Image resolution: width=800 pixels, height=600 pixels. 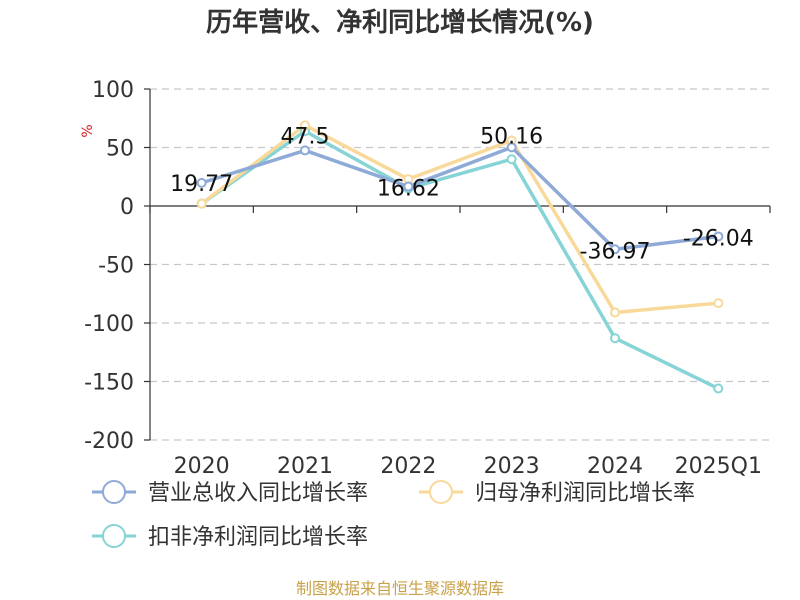 I want to click on y-tick-label: -150, so click(x=109, y=383).